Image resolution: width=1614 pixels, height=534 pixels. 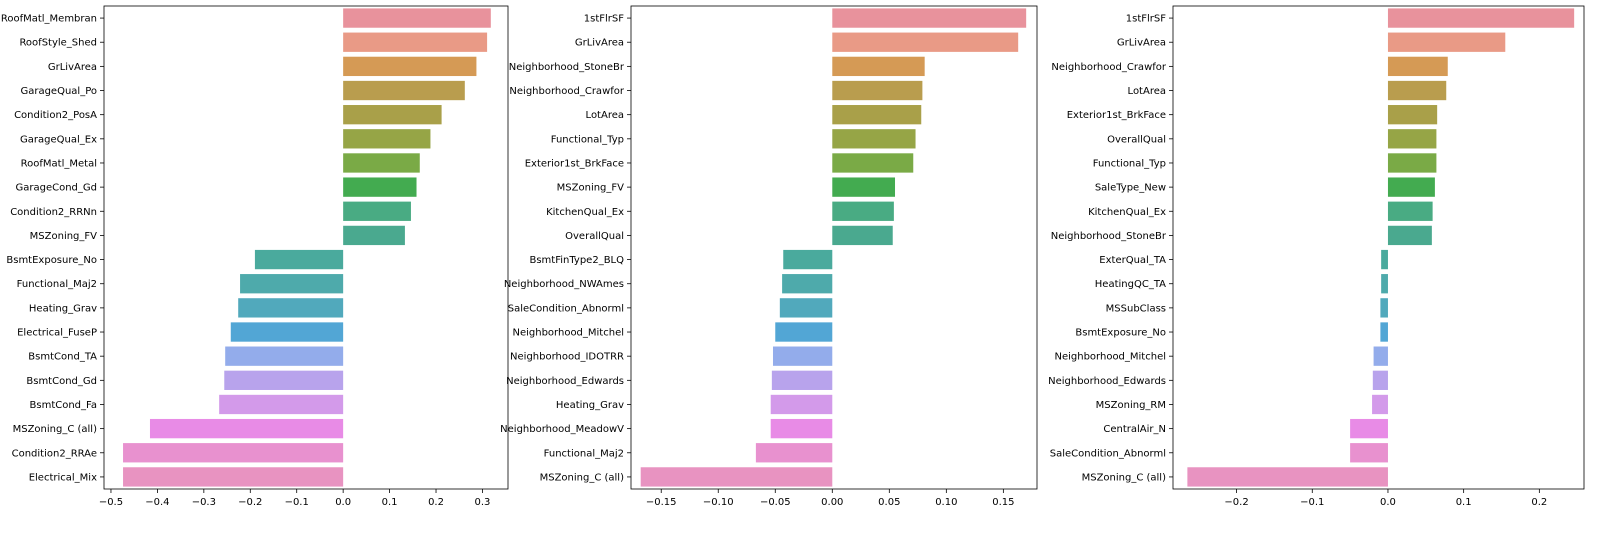 I want to click on bar-functional-typ, so click(x=1412, y=163).